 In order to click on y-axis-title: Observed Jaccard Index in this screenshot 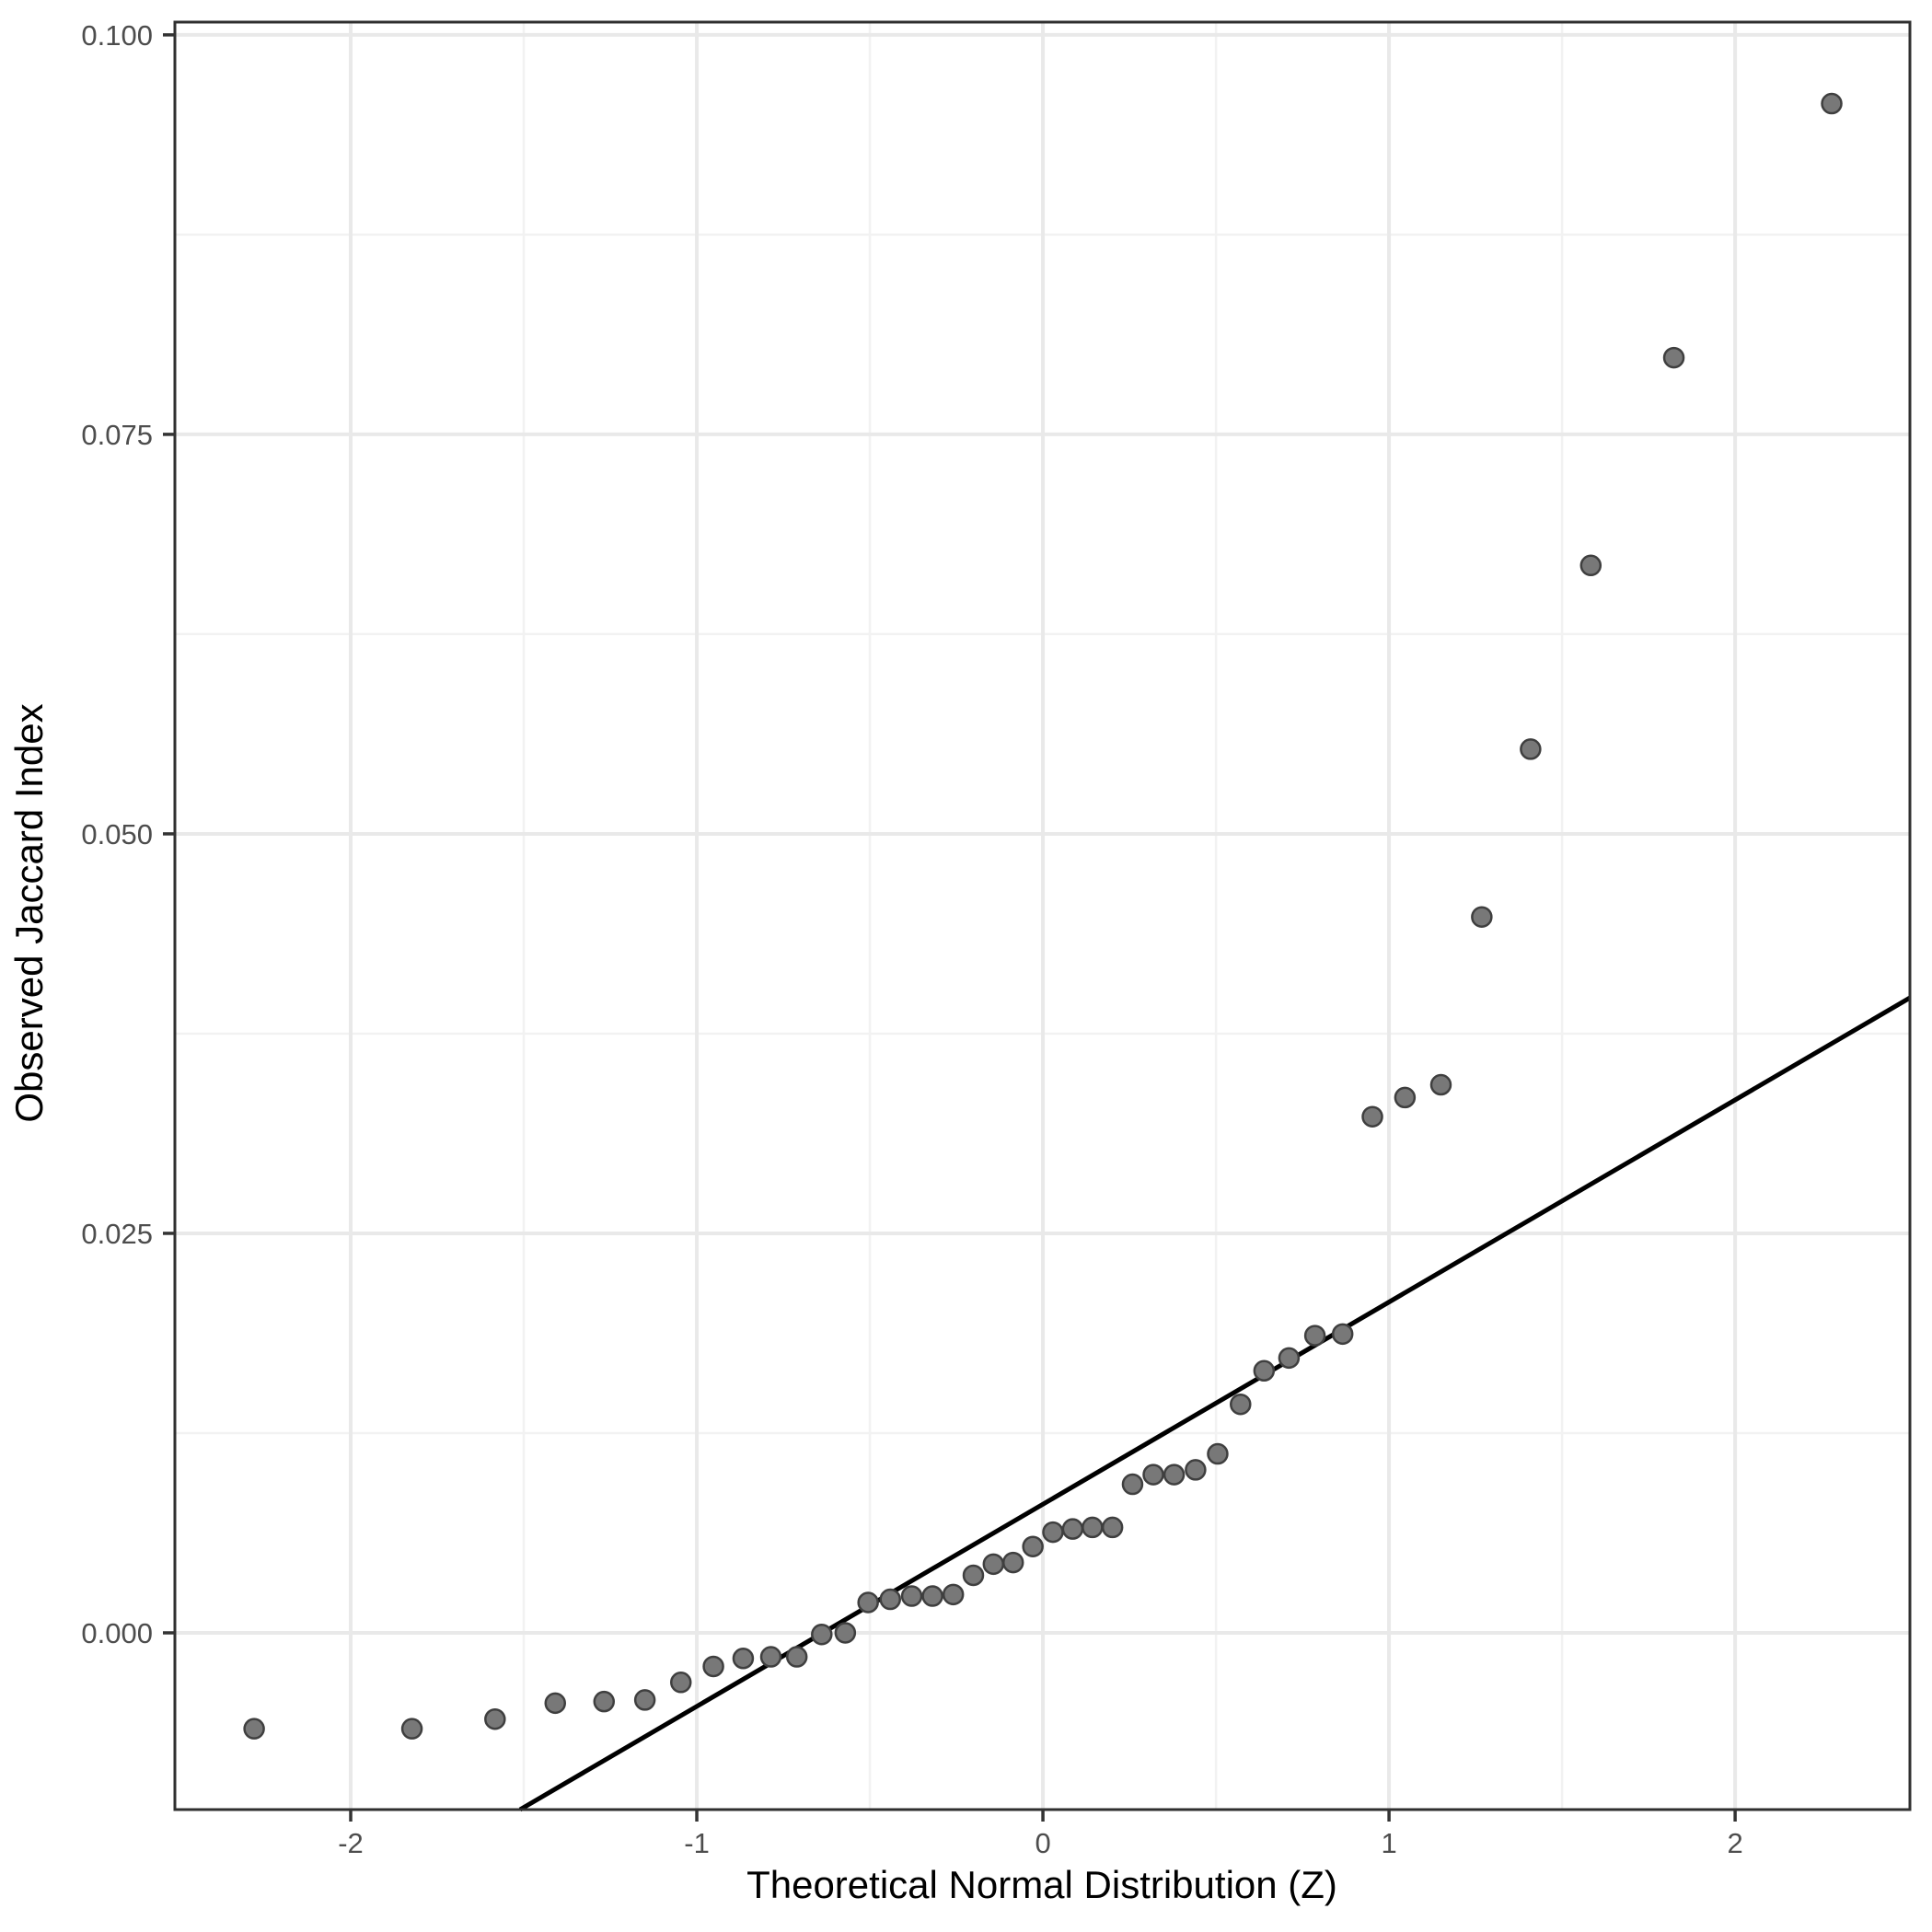, I will do `click(29, 913)`.